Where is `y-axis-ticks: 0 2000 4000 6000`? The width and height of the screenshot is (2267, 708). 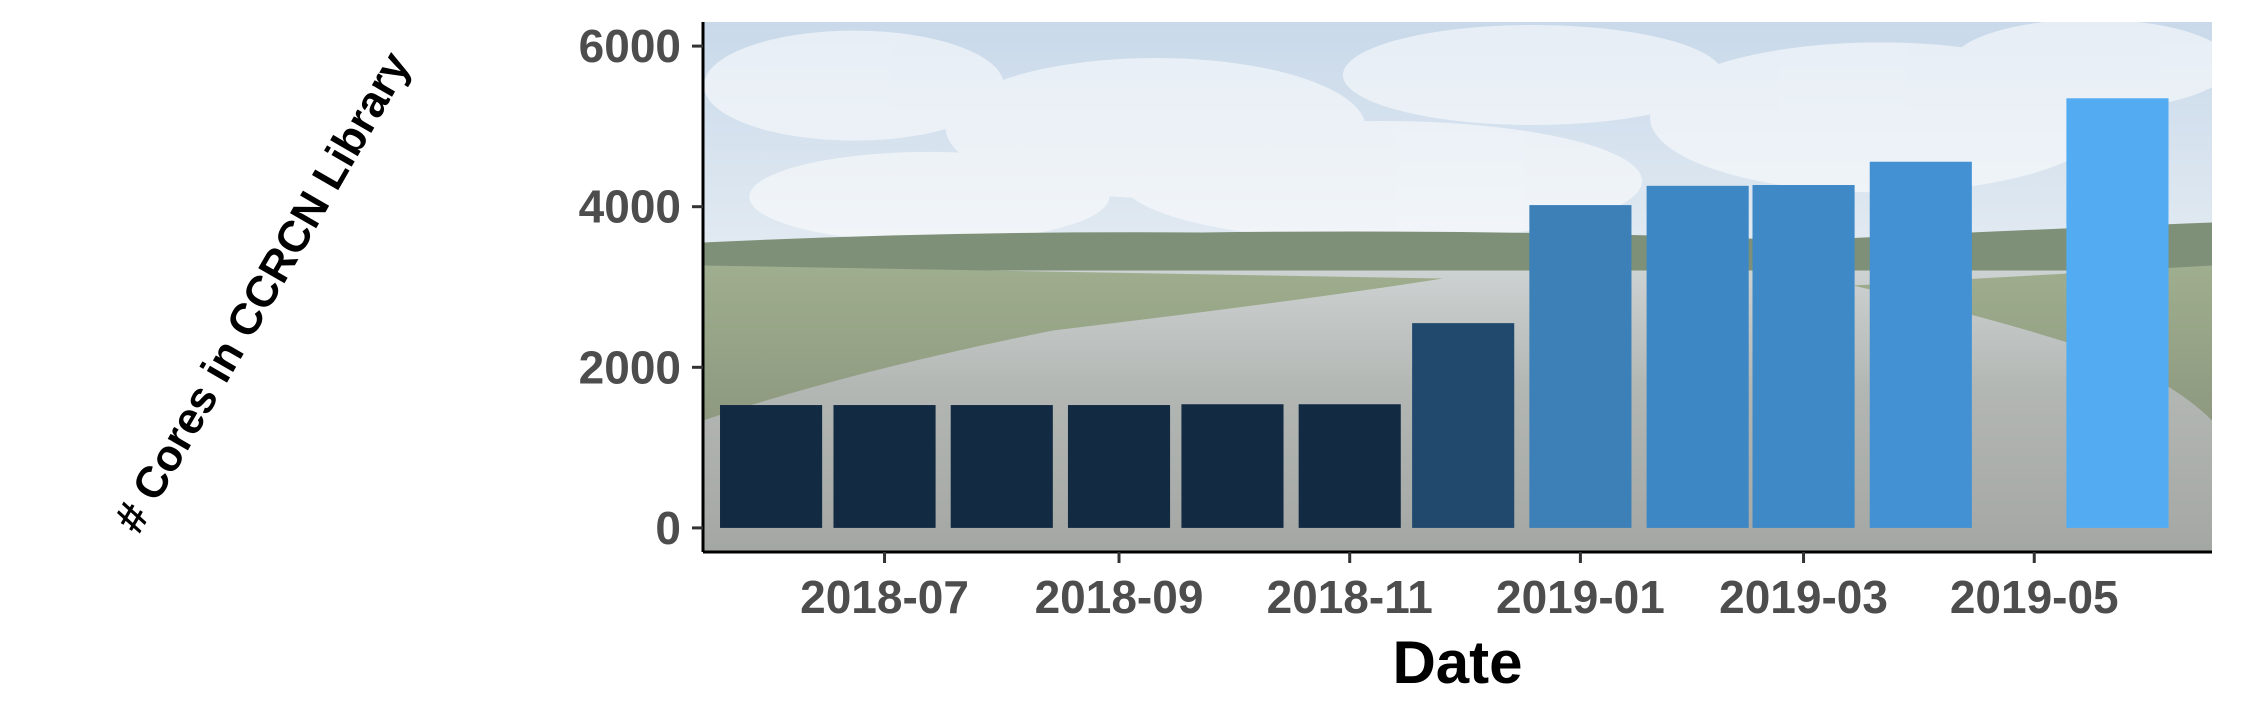
y-axis-ticks: 0 2000 4000 6000 is located at coordinates (641, 287).